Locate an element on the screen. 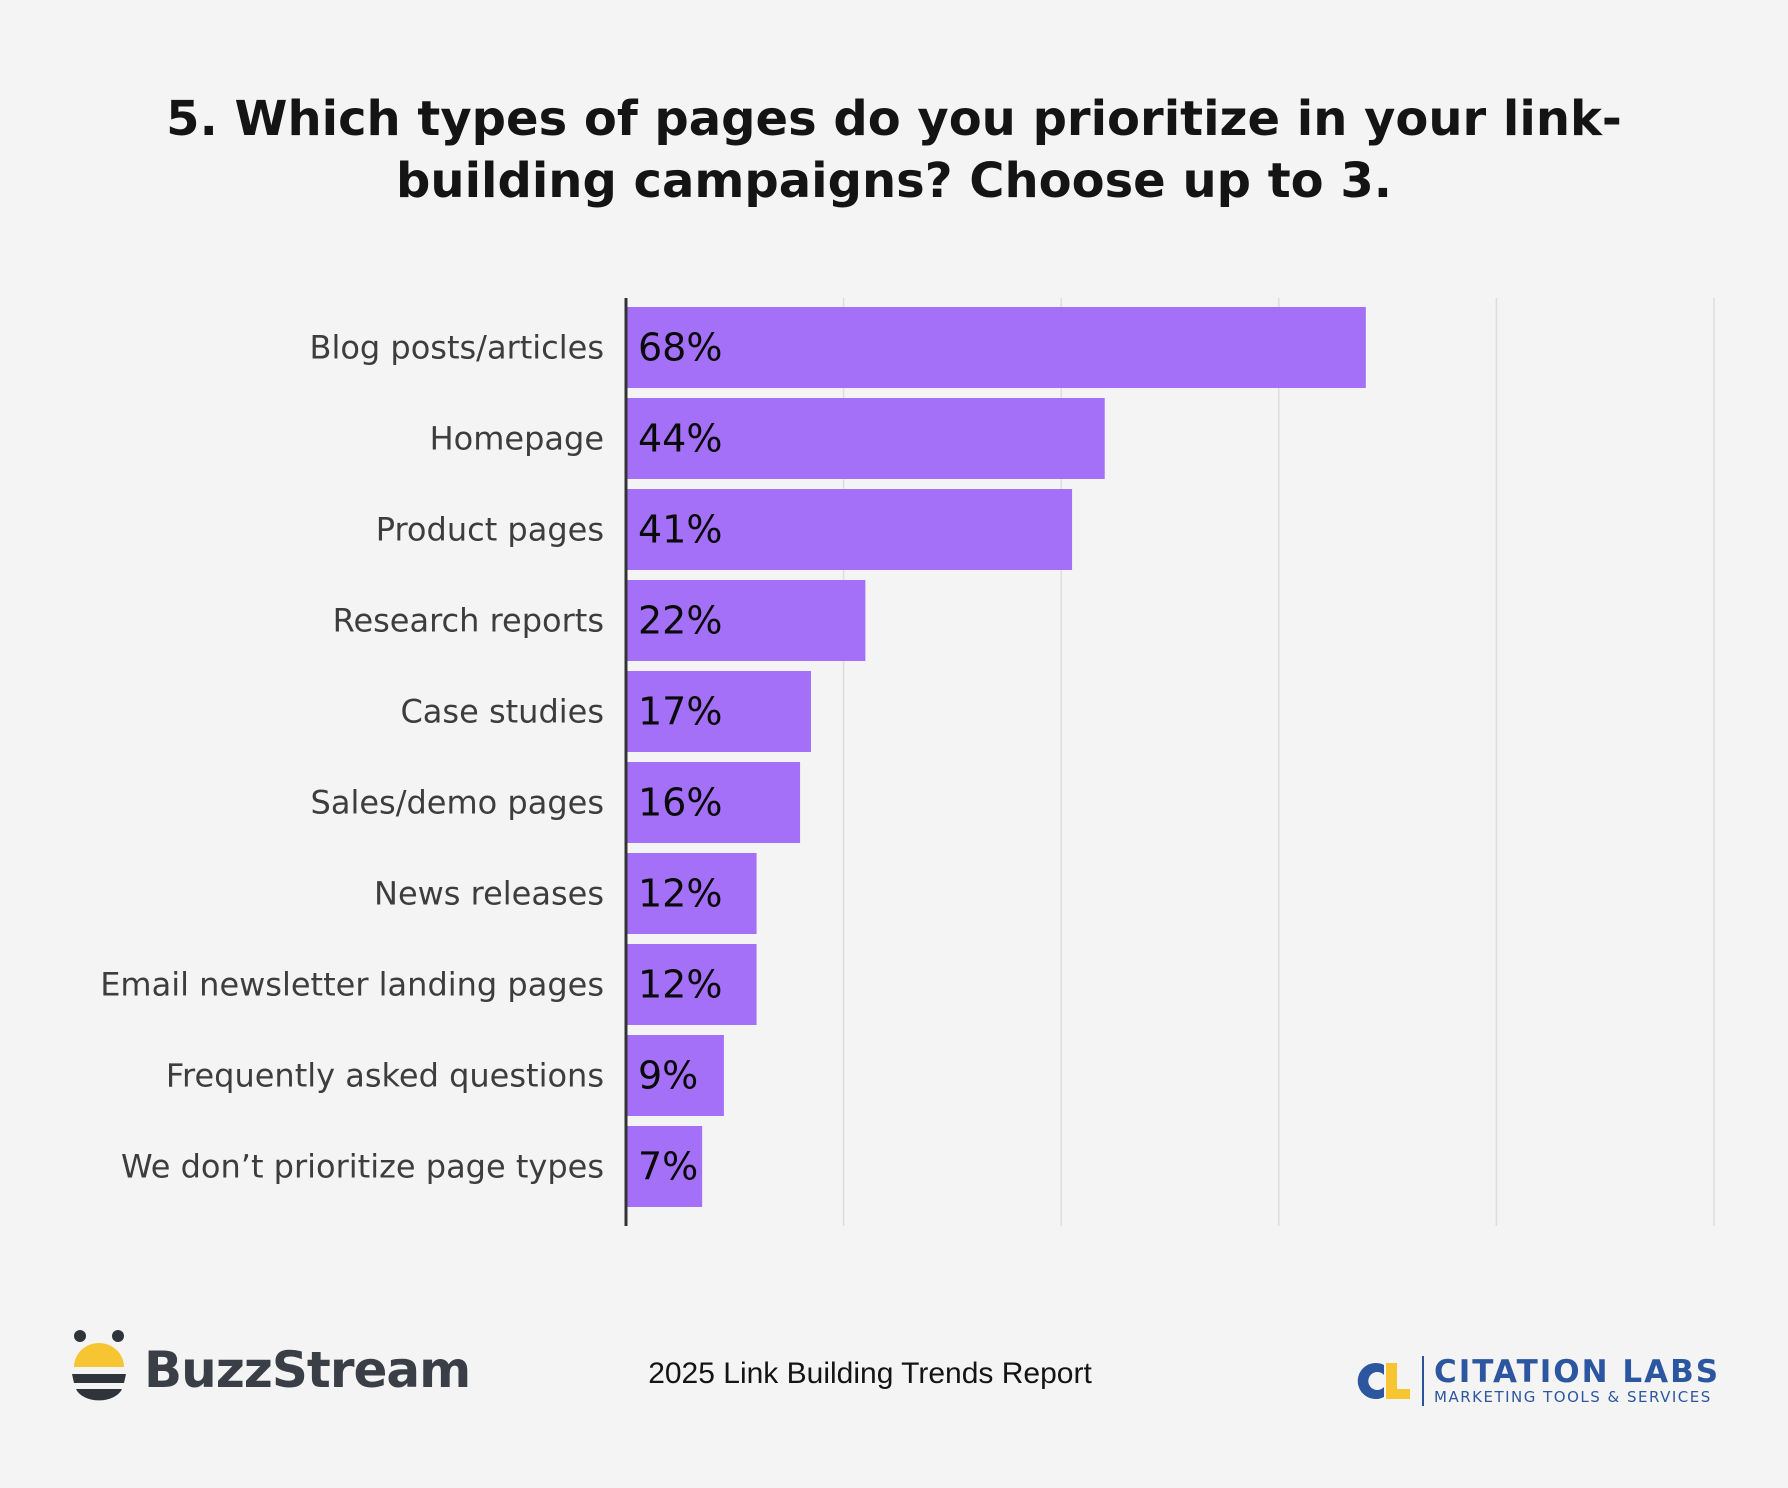 This screenshot has width=1788, height=1488. report-name: 2025 Link Building Trends Report is located at coordinates (870, 1373).